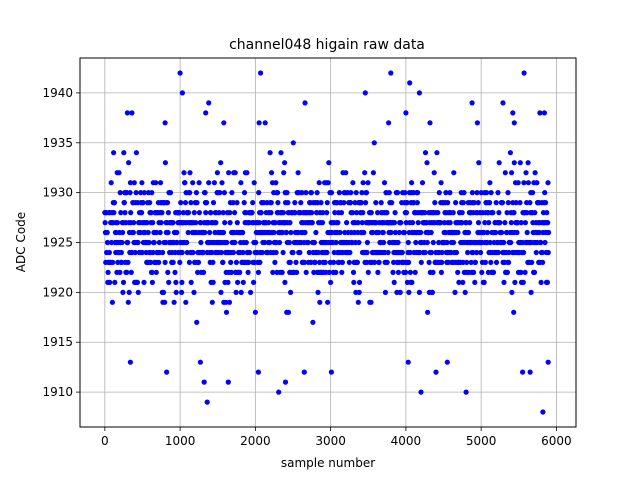 Image resolution: width=640 pixels, height=480 pixels. I want to click on x-tick-label: 0, so click(105, 441).